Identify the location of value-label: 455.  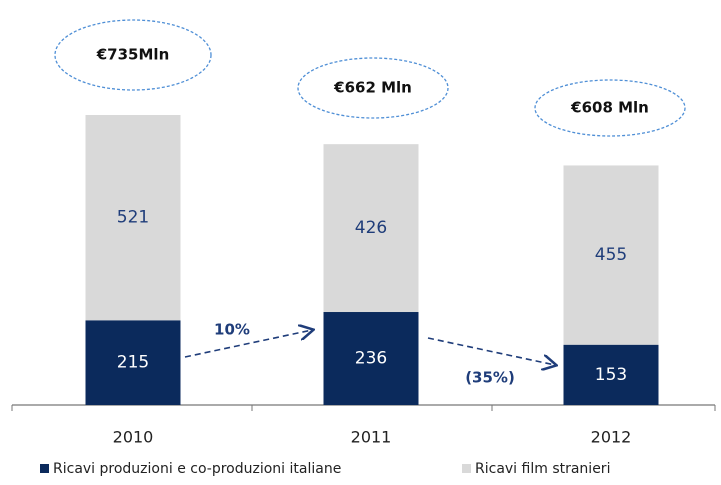
(611, 255).